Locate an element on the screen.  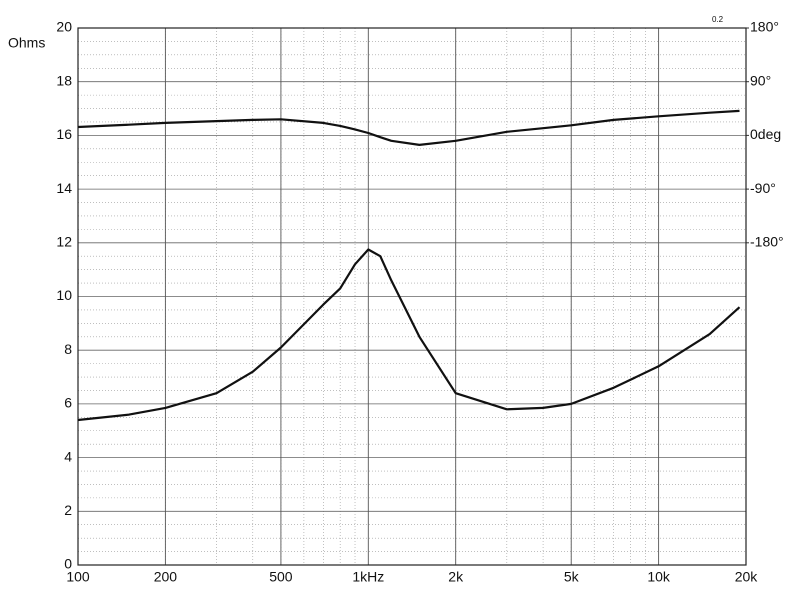
y-tick-label: 4 is located at coordinates (68, 456).